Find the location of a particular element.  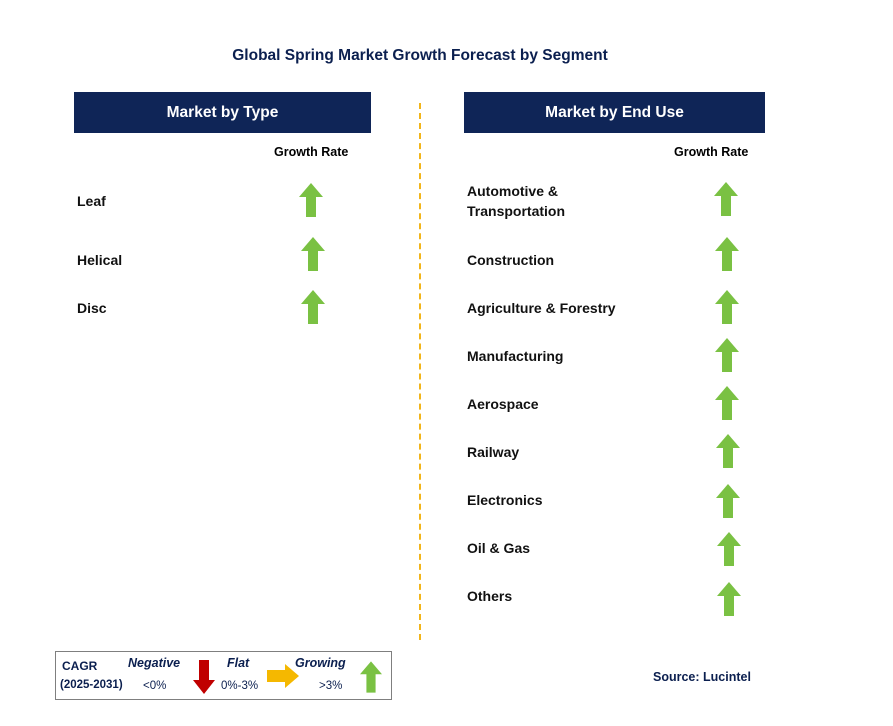

leaf-growing-arrow-icon is located at coordinates (311, 200).